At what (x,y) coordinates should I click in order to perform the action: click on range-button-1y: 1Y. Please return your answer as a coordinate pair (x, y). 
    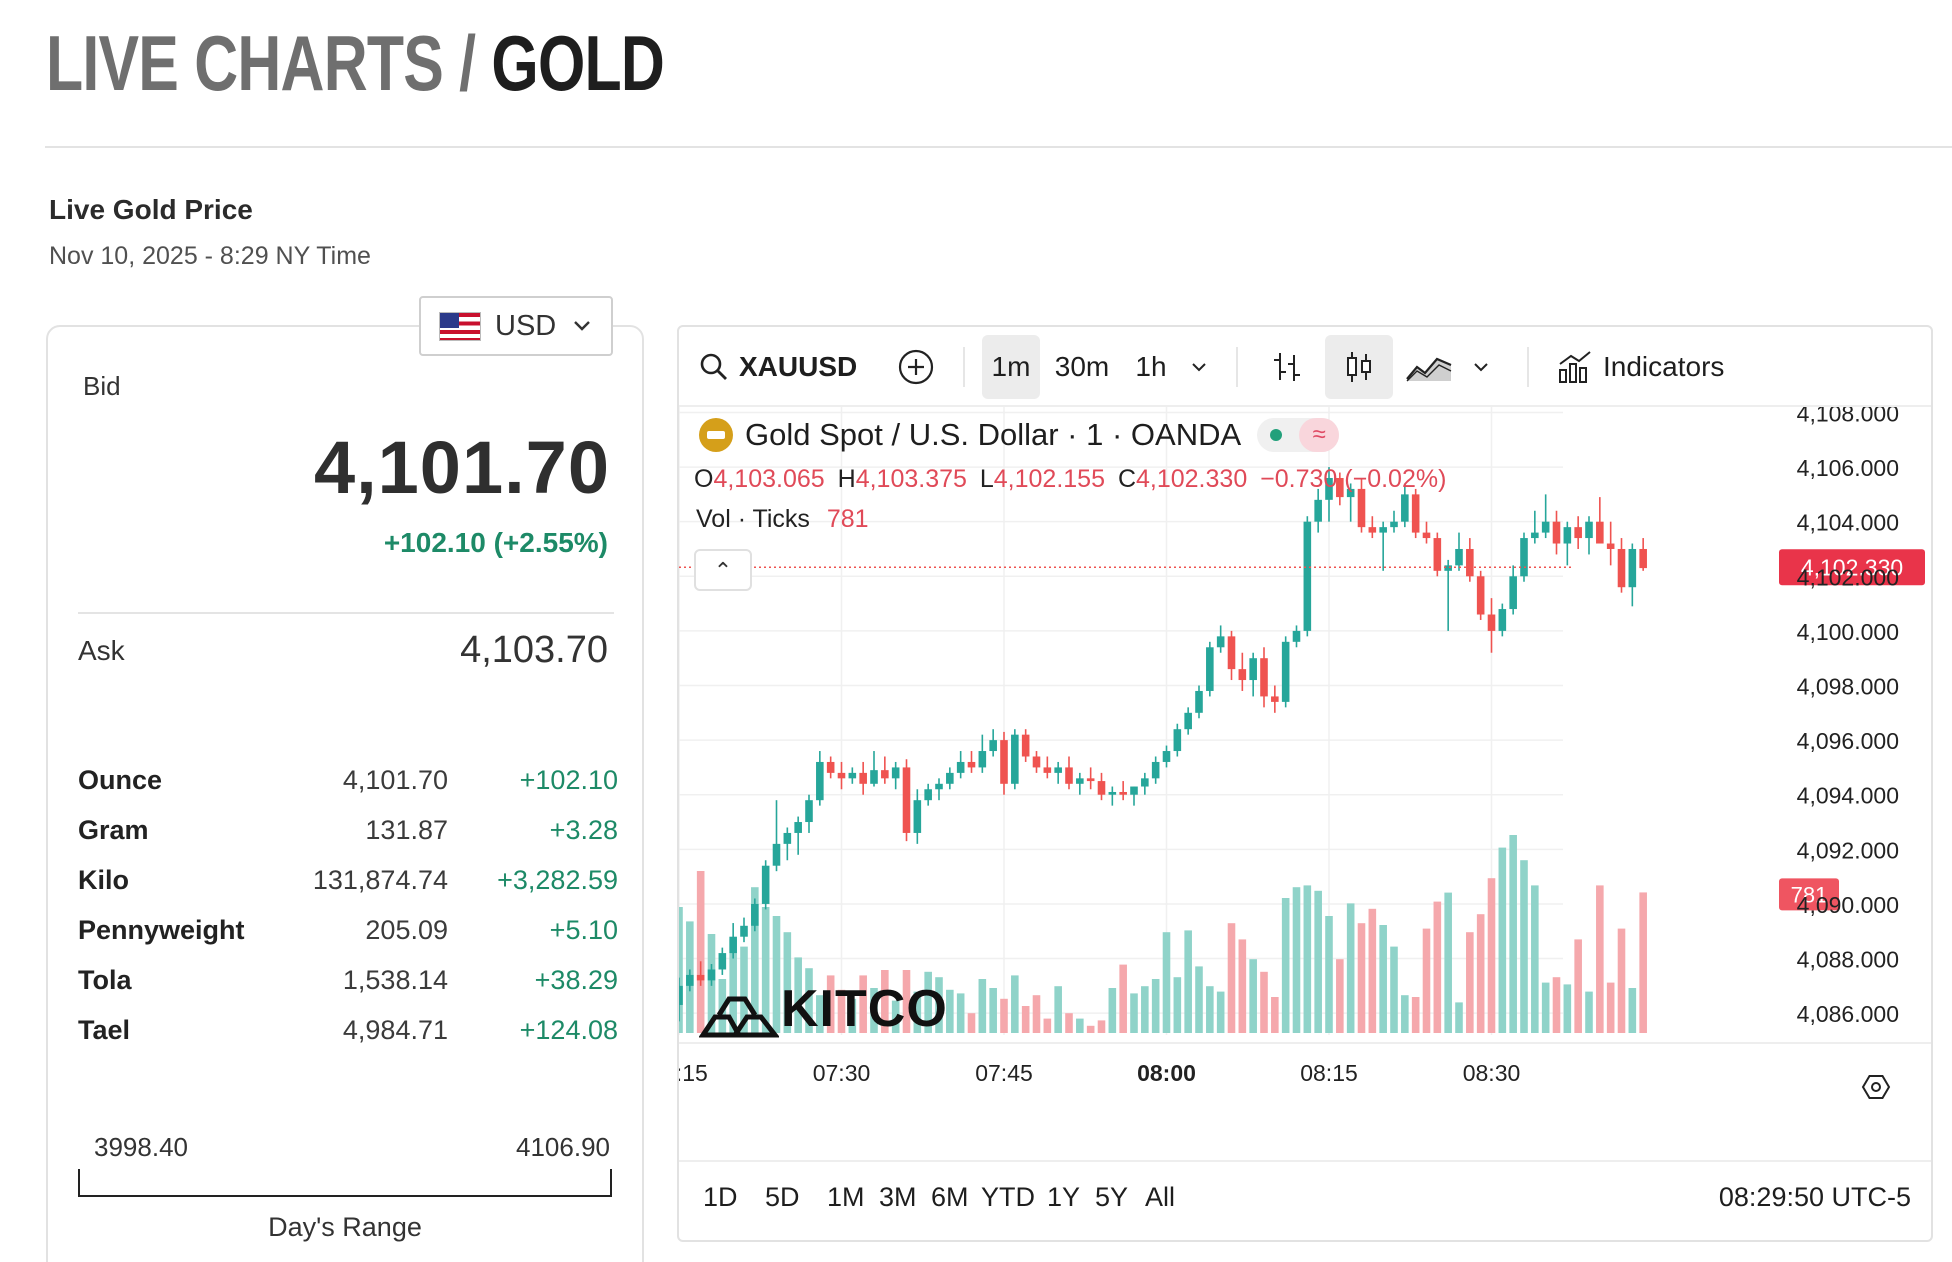
    Looking at the image, I should click on (1064, 1197).